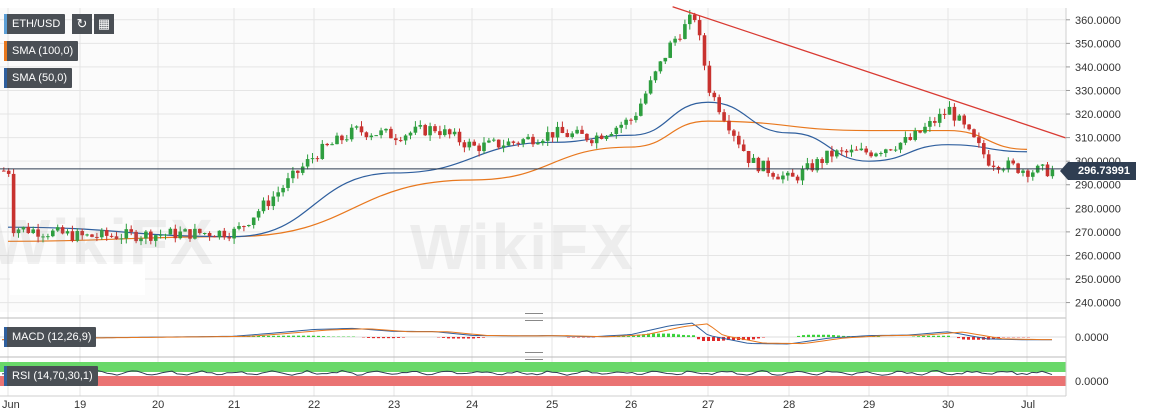  I want to click on sma50-legend: SMA (50,0), so click(38, 78).